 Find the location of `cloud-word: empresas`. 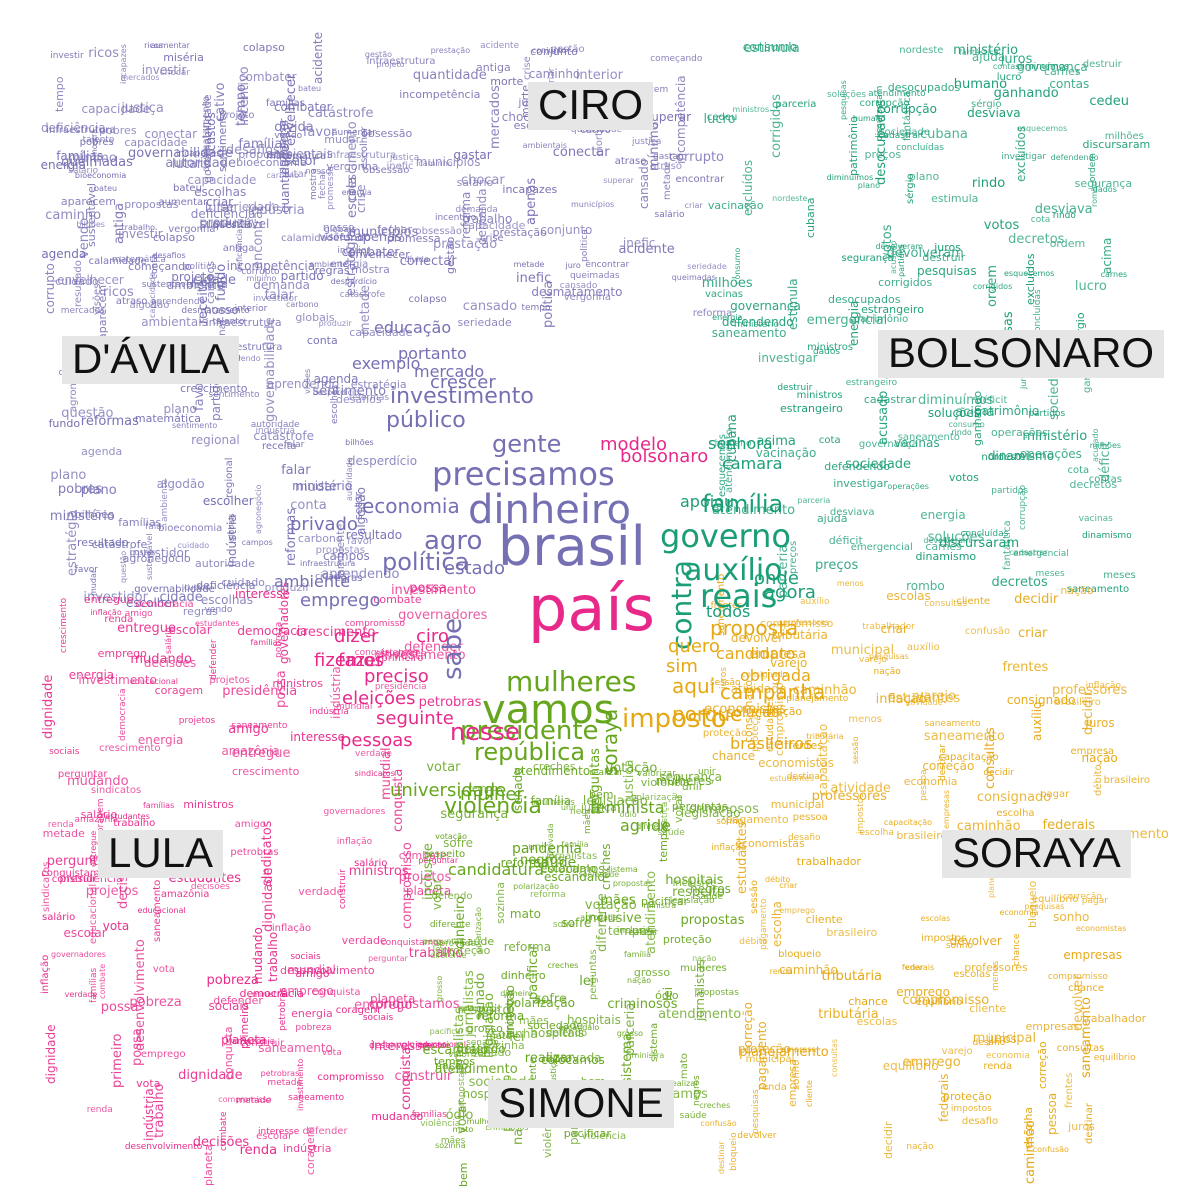

cloud-word: empresas is located at coordinates (1052, 1027).